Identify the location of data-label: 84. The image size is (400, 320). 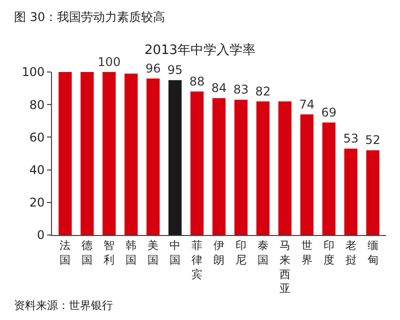
(219, 88).